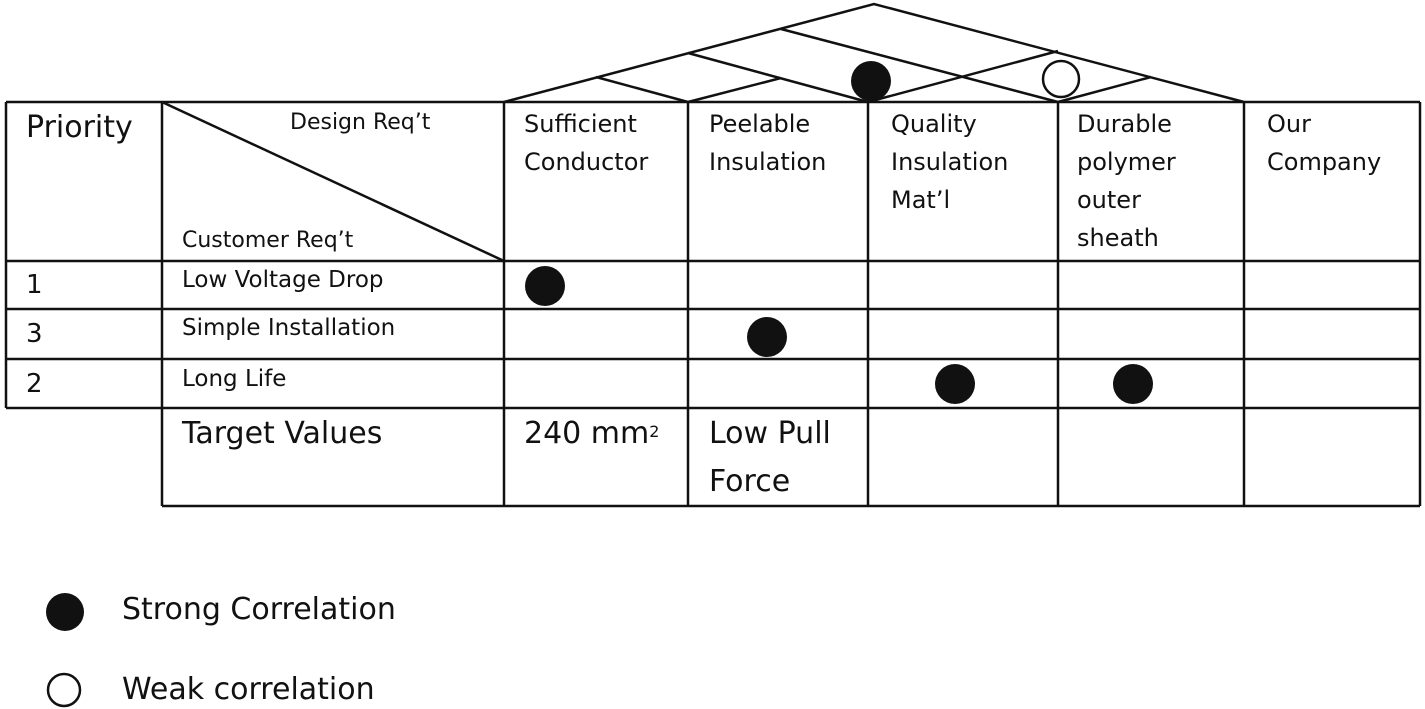  I want to click on correlation-roof, so click(874, 53).